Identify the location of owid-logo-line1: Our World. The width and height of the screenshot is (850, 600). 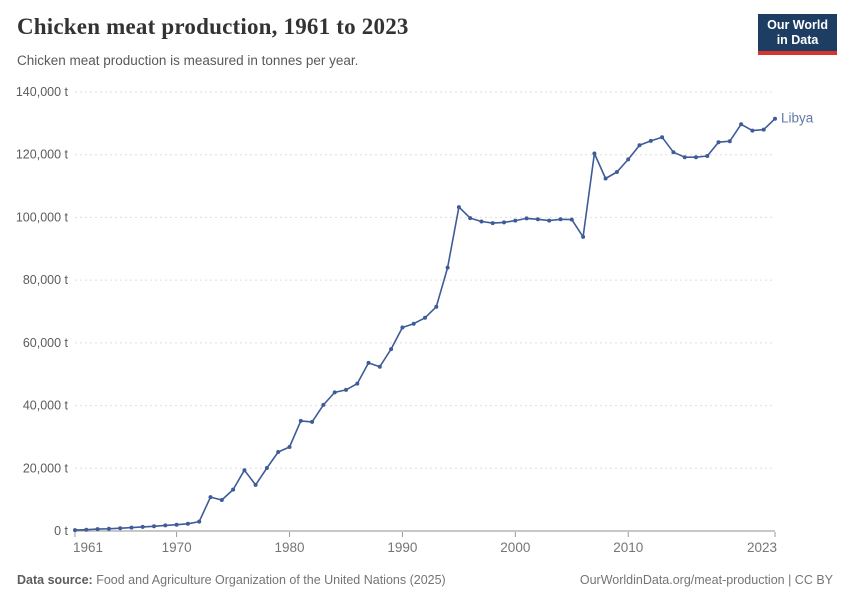
(797, 25).